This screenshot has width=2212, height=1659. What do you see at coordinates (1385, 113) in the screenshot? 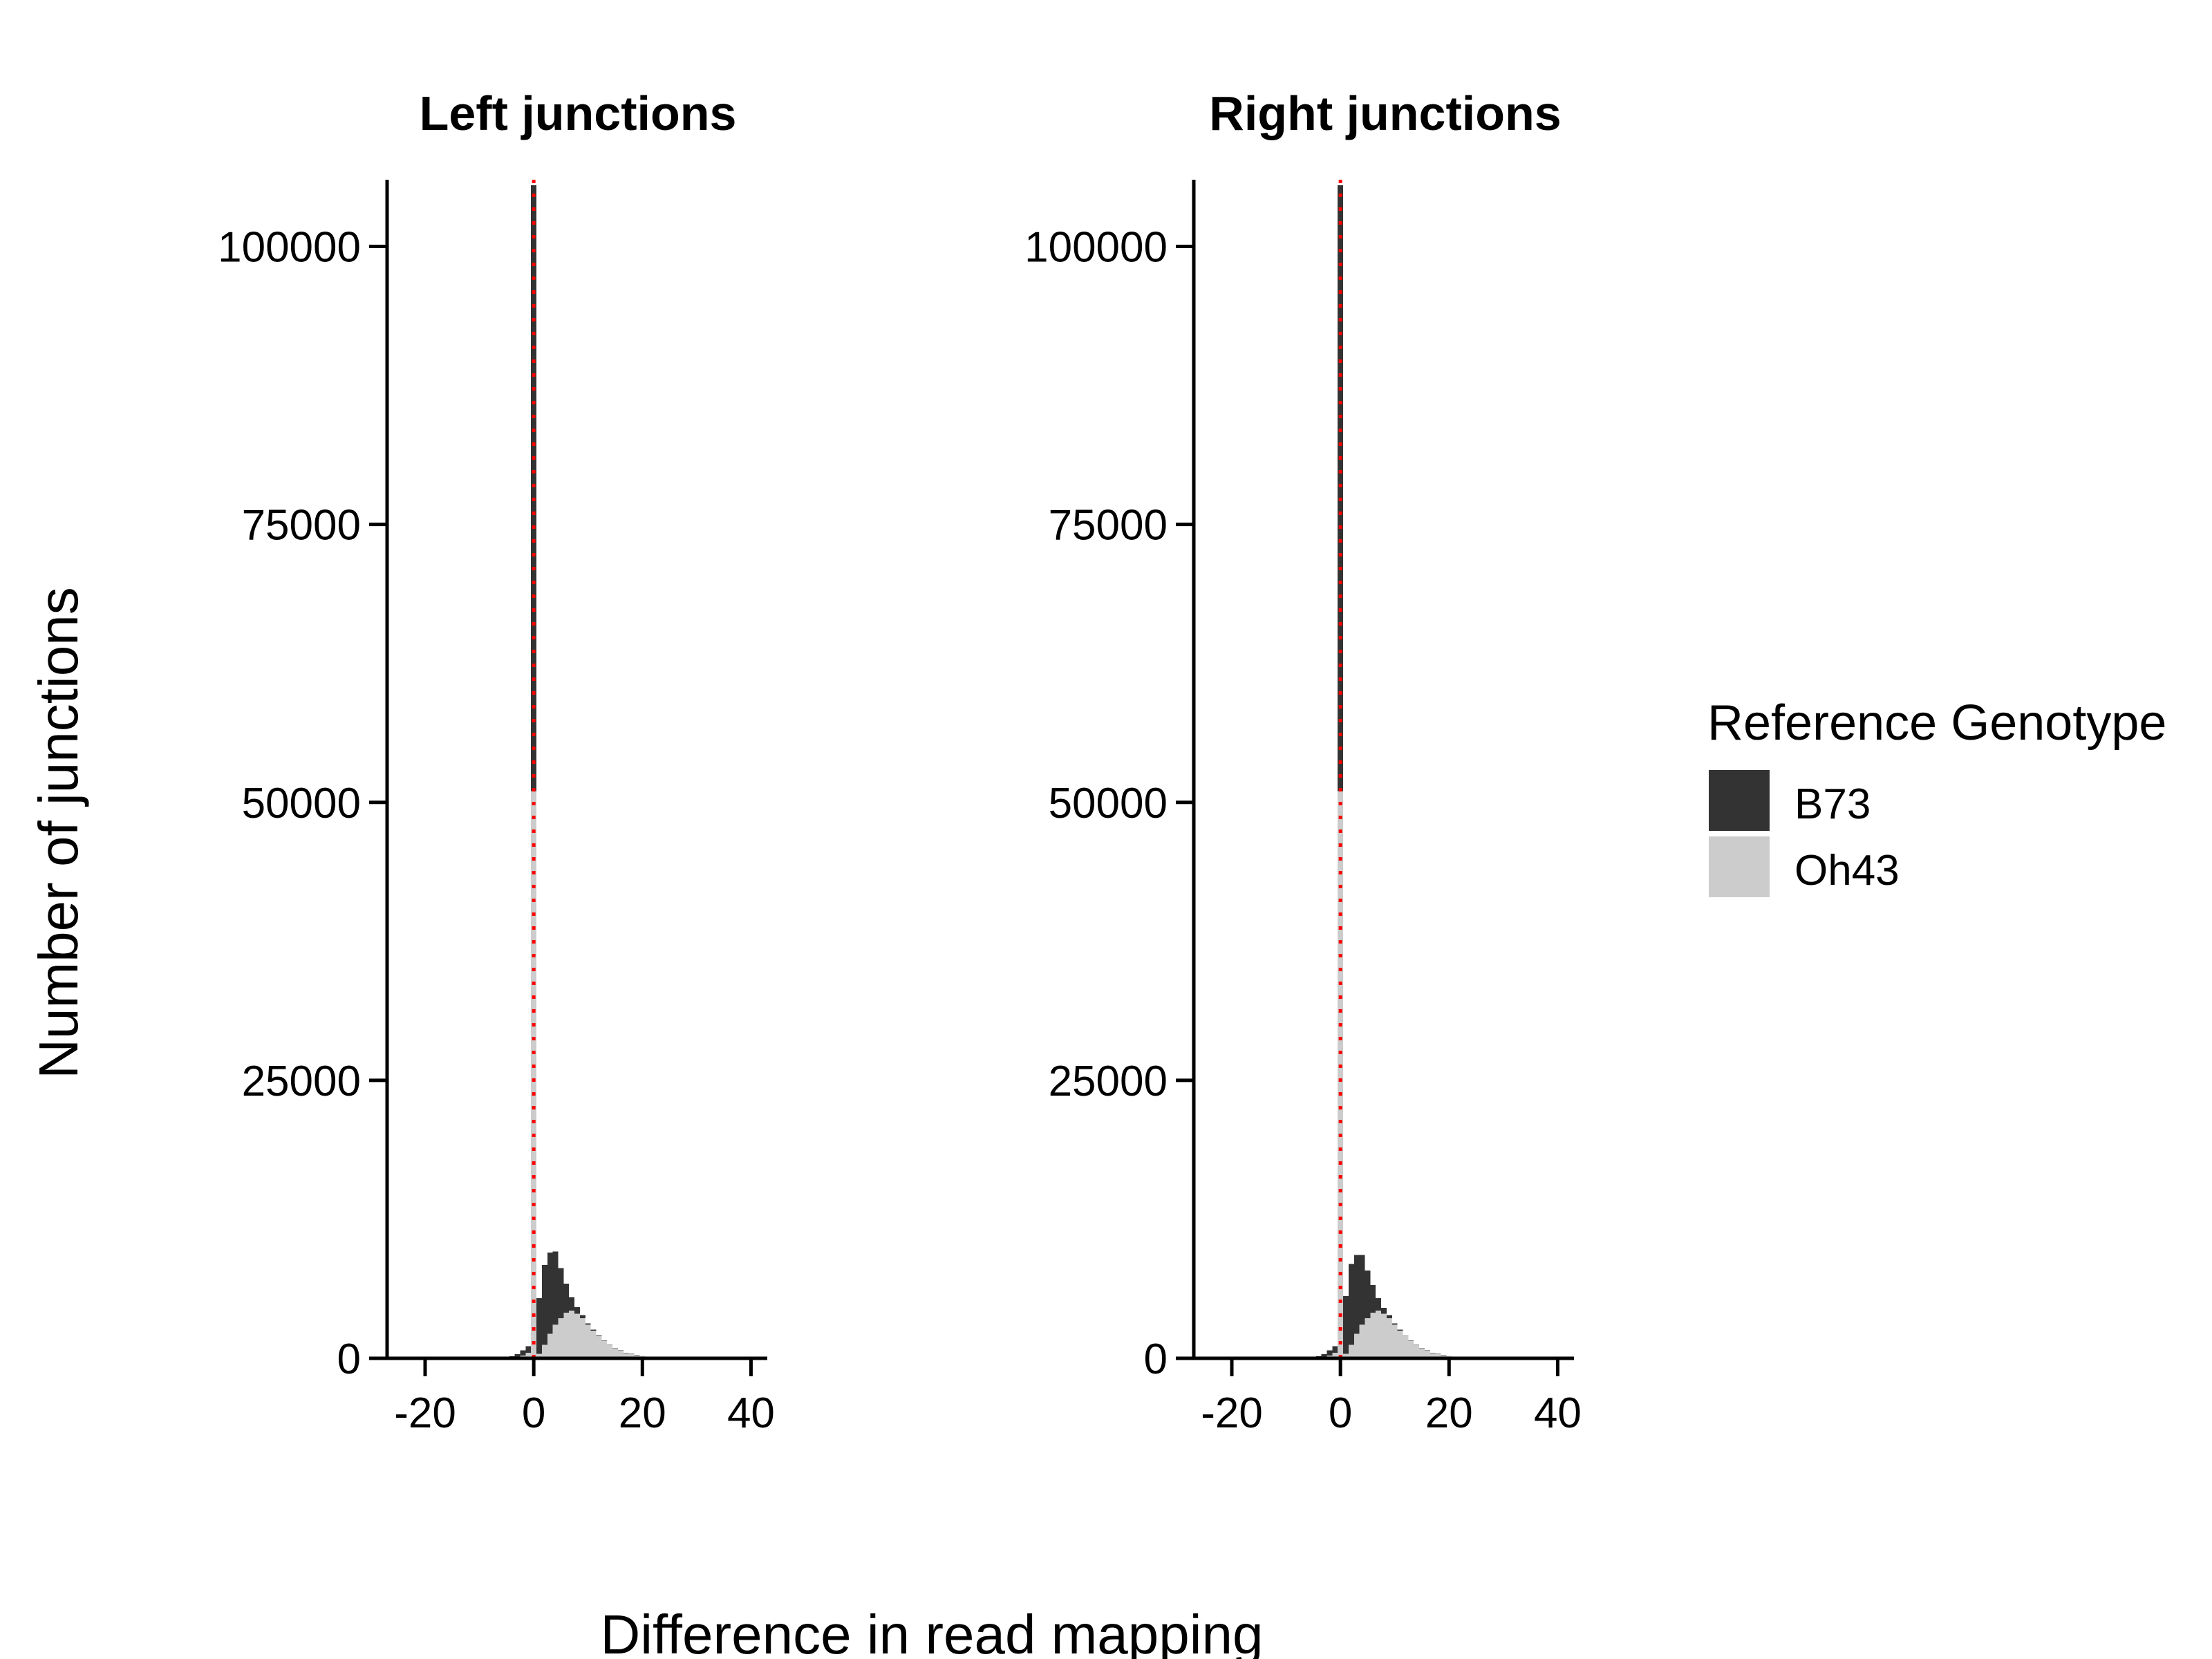
I see `panel-title: Right junctions` at bounding box center [1385, 113].